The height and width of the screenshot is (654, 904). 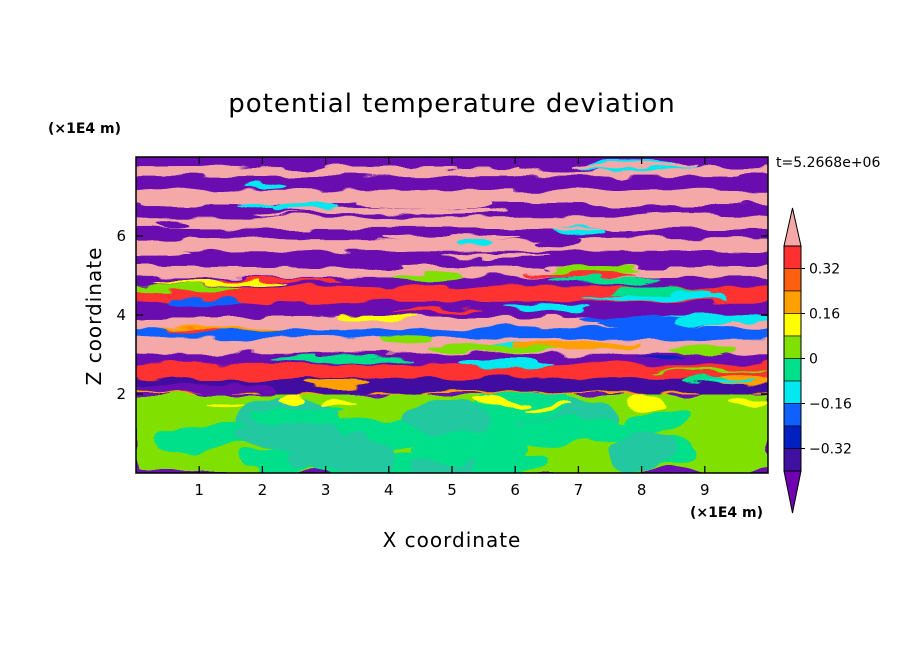 What do you see at coordinates (705, 490) in the screenshot?
I see `x-tick-label: 9` at bounding box center [705, 490].